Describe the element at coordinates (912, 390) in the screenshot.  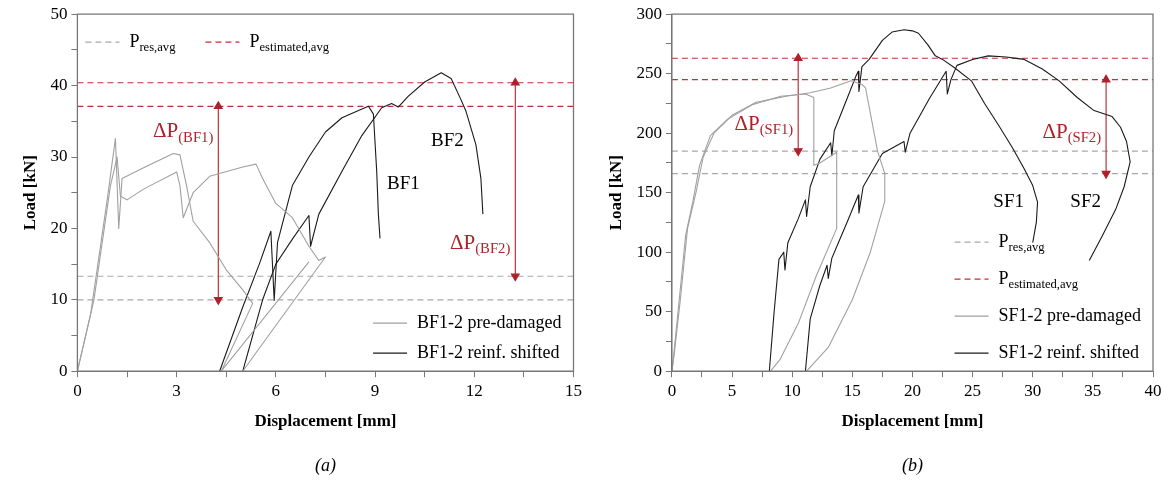
I see `x-tick-label: 20` at that location.